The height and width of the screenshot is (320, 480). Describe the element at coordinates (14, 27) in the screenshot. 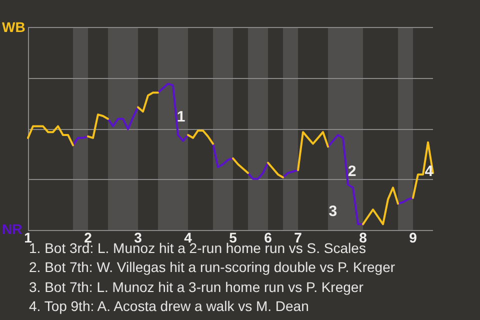

I see `text: WB` at that location.